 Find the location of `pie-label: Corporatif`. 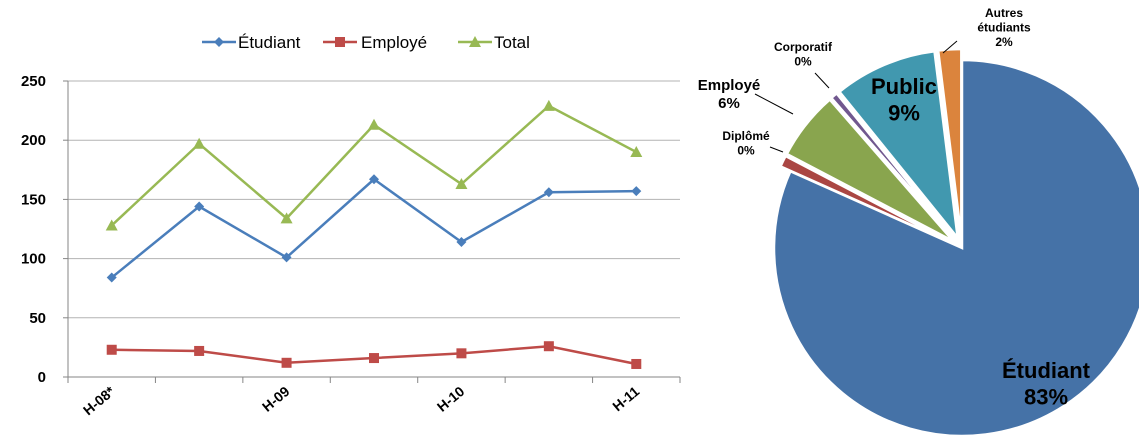

pie-label: Corporatif is located at coordinates (803, 47).